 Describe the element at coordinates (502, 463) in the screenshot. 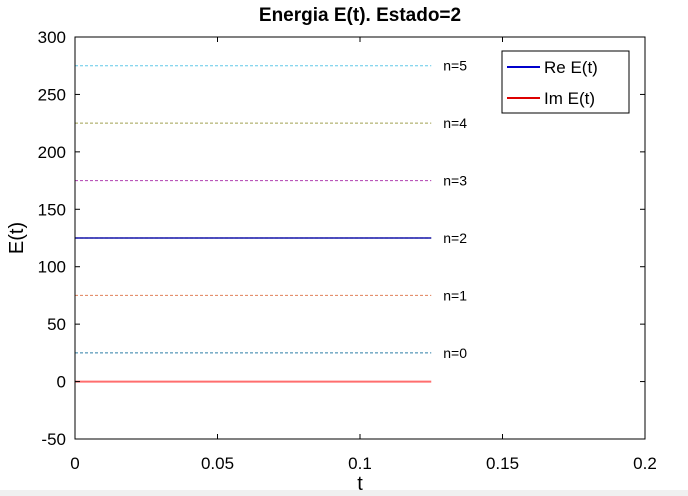

I see `x-tick-label: 0.15` at that location.